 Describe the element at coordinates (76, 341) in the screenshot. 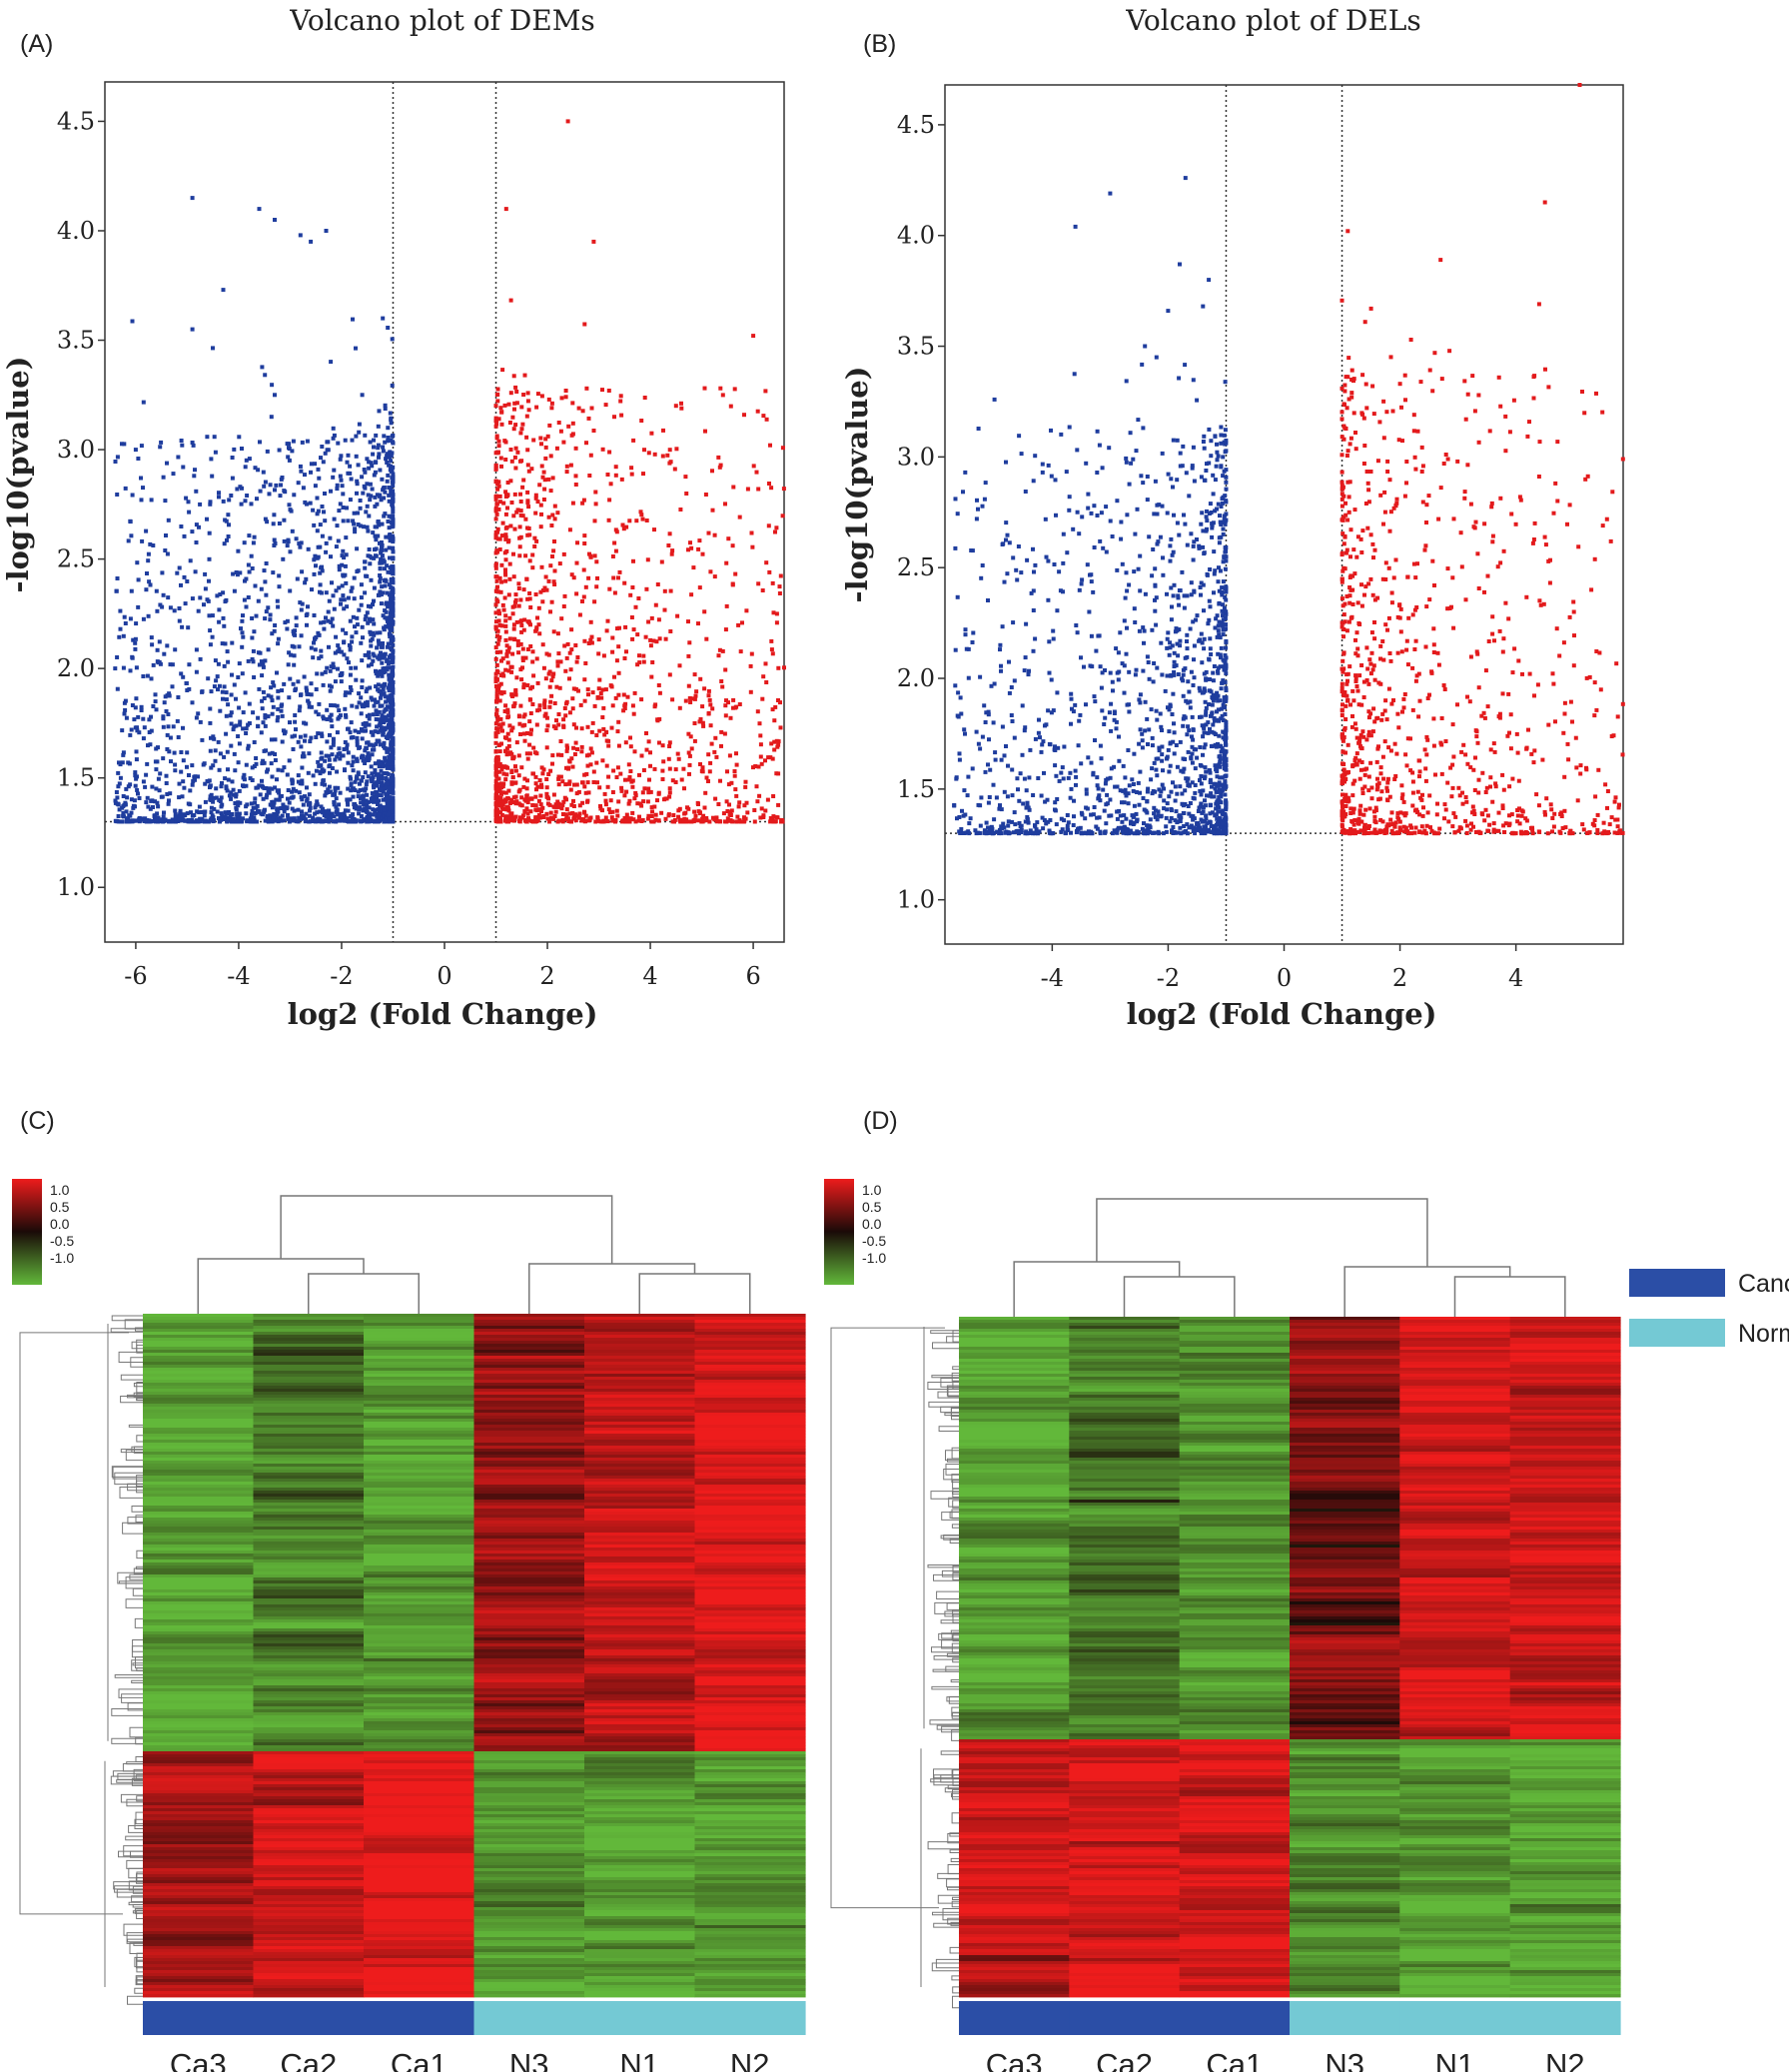

I see `y-tick-label: 3.5` at that location.